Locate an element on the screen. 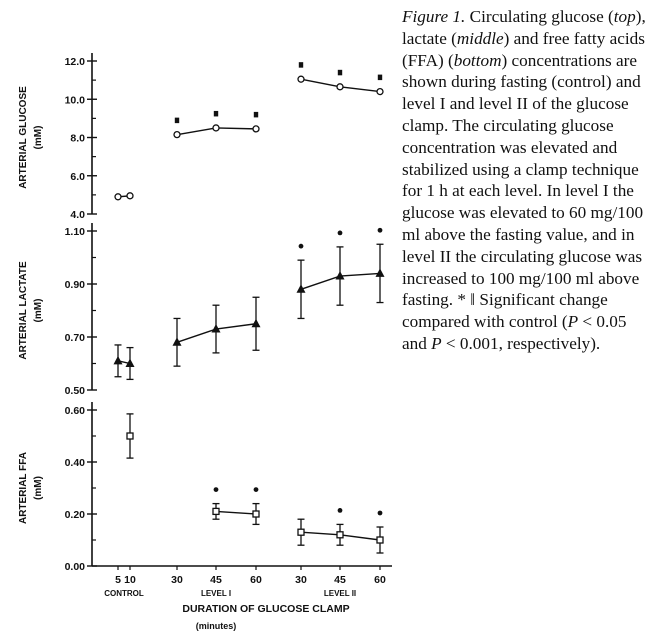  x-tick-label: 10 is located at coordinates (130, 580).